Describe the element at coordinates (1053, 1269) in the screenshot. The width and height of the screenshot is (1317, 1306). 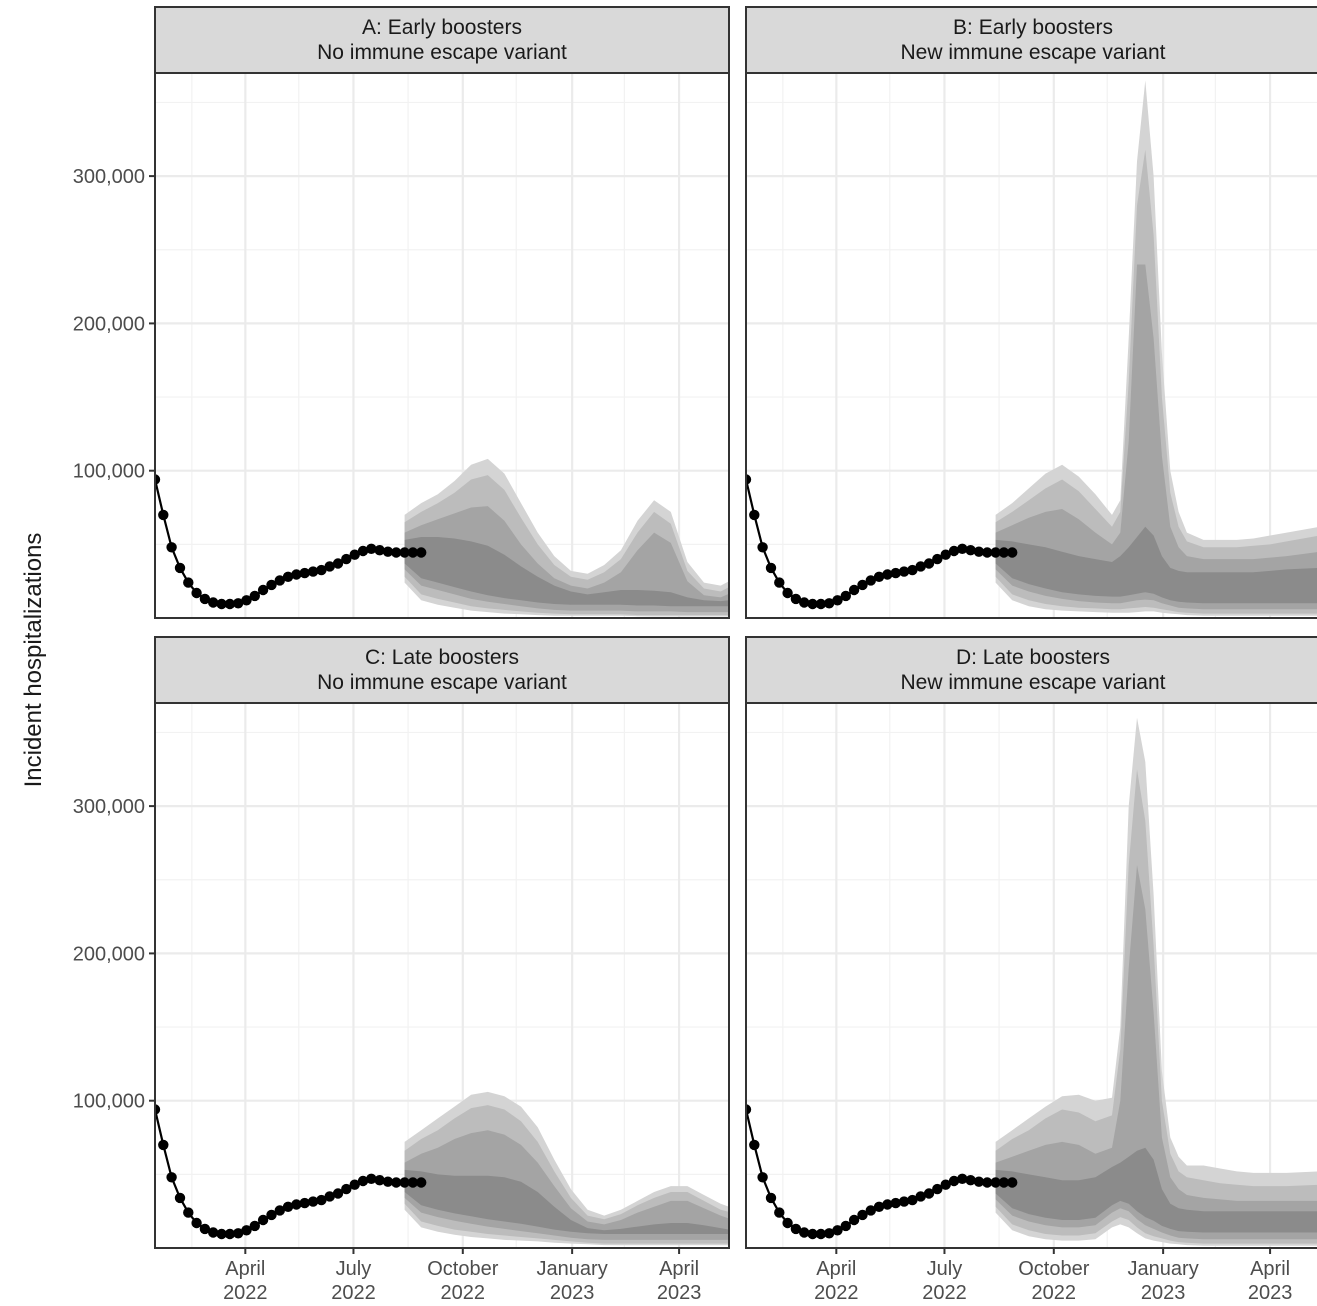
I see `x-tick-label: October` at that location.